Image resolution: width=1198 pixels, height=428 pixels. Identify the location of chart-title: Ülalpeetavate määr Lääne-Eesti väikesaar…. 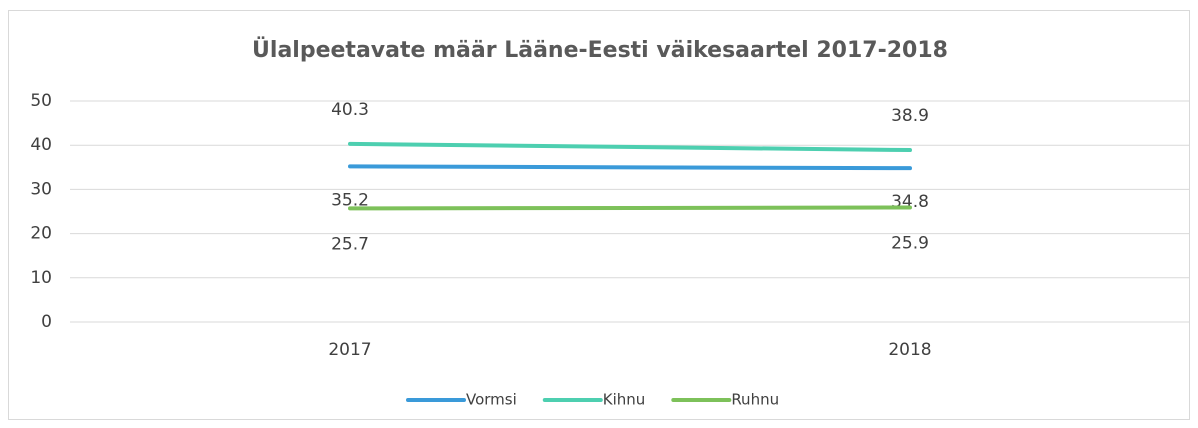
(600, 50).